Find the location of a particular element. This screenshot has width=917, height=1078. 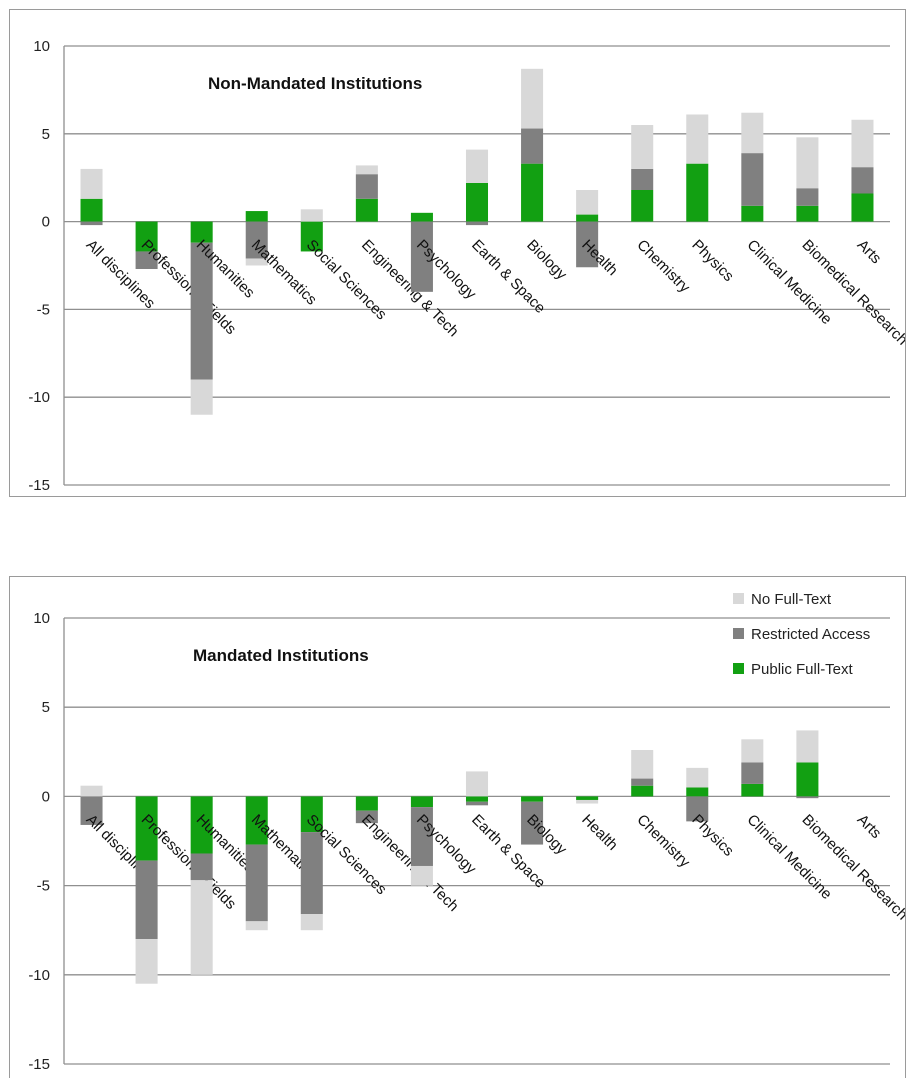

bar-no-full-text-arts is located at coordinates (862, 143).